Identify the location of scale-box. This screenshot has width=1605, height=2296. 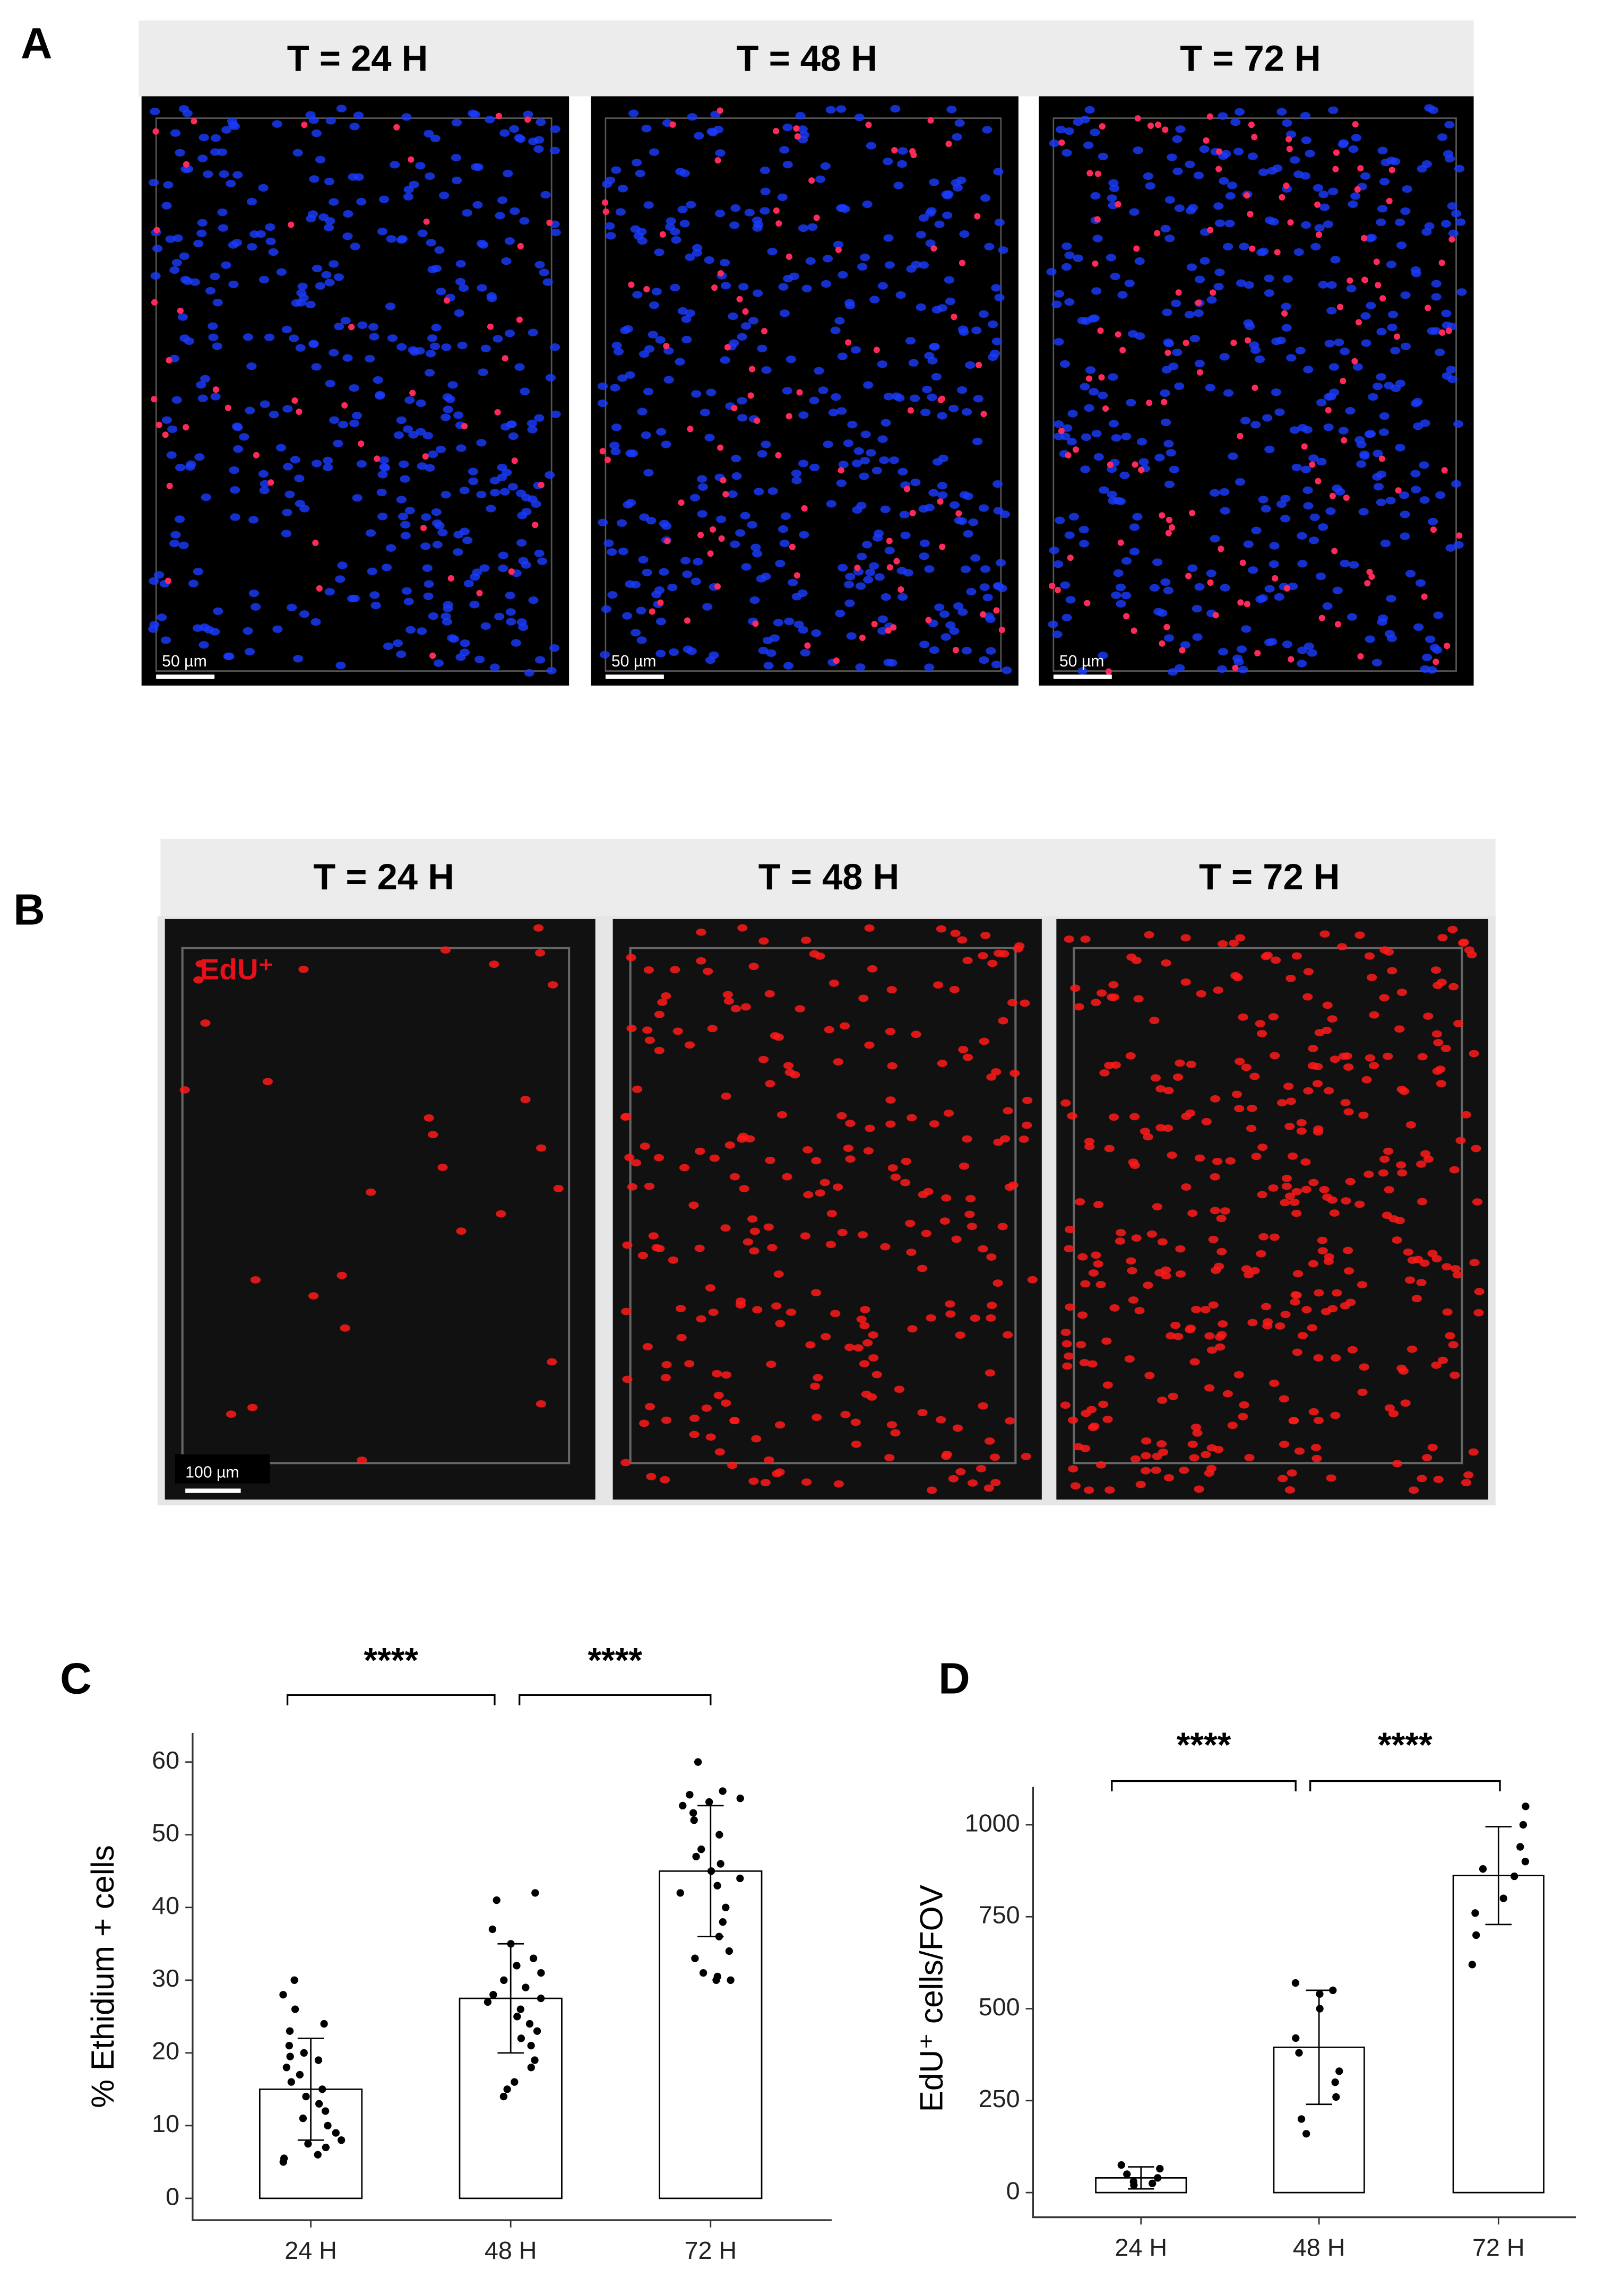
(222, 1469).